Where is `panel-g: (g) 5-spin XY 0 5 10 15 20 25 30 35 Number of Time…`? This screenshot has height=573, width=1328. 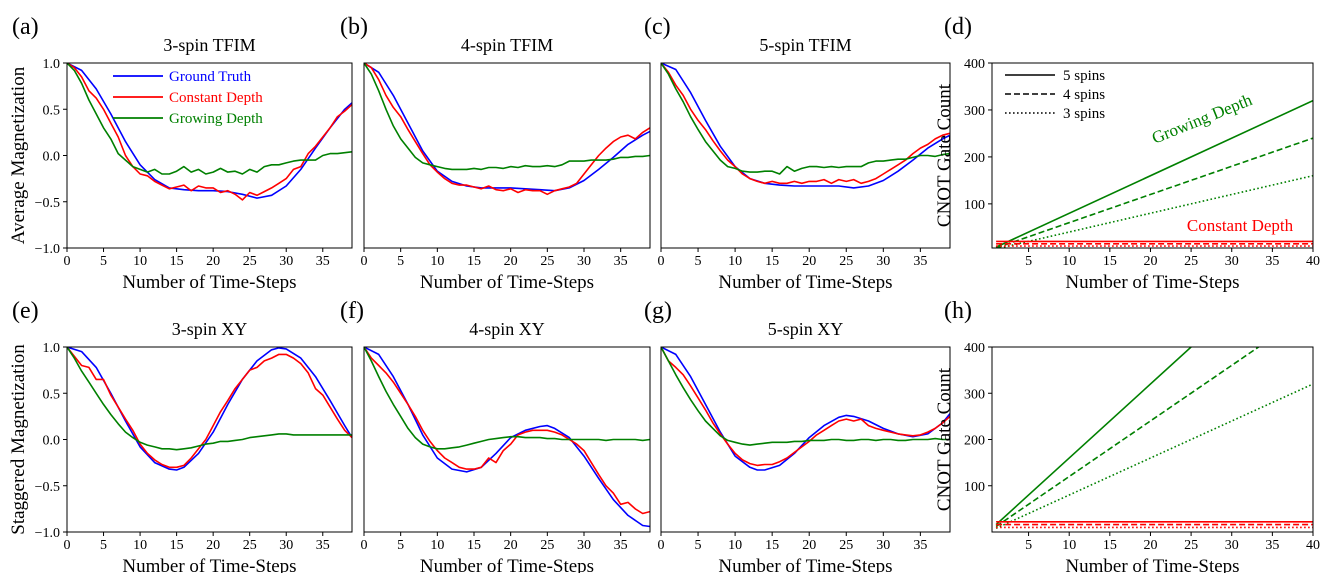
panel-g: (g) 5-spin XY 0 5 10 15 20 25 30 35 Number of Time… is located at coordinates (797, 435).